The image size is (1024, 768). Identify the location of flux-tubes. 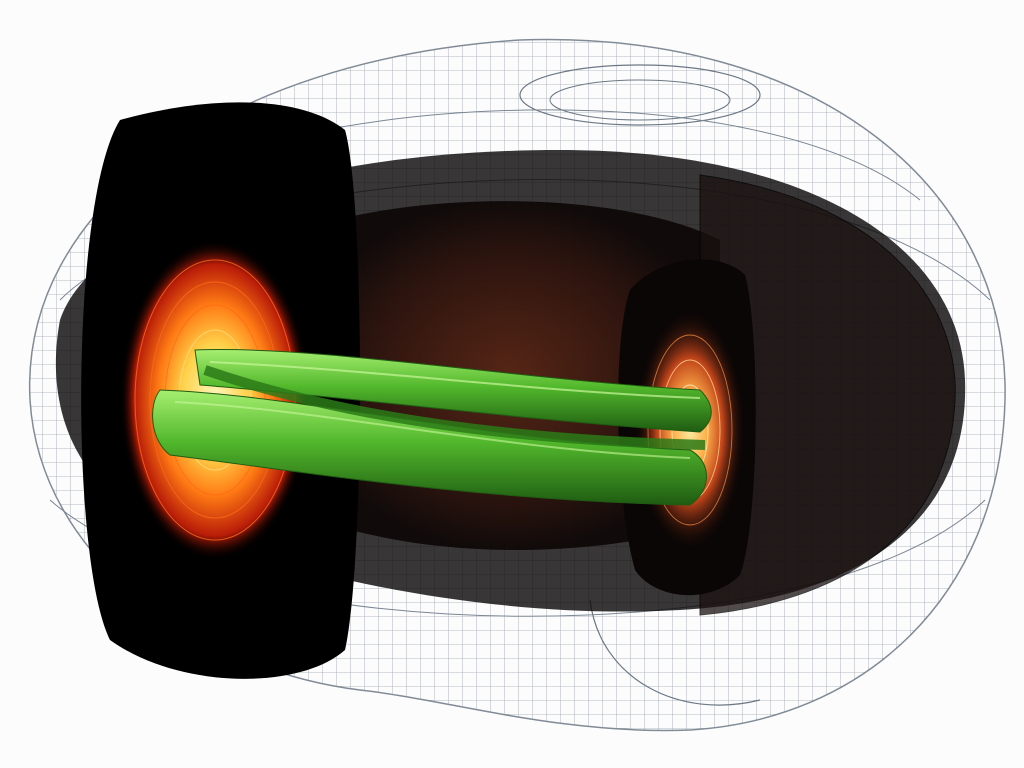
(432, 427).